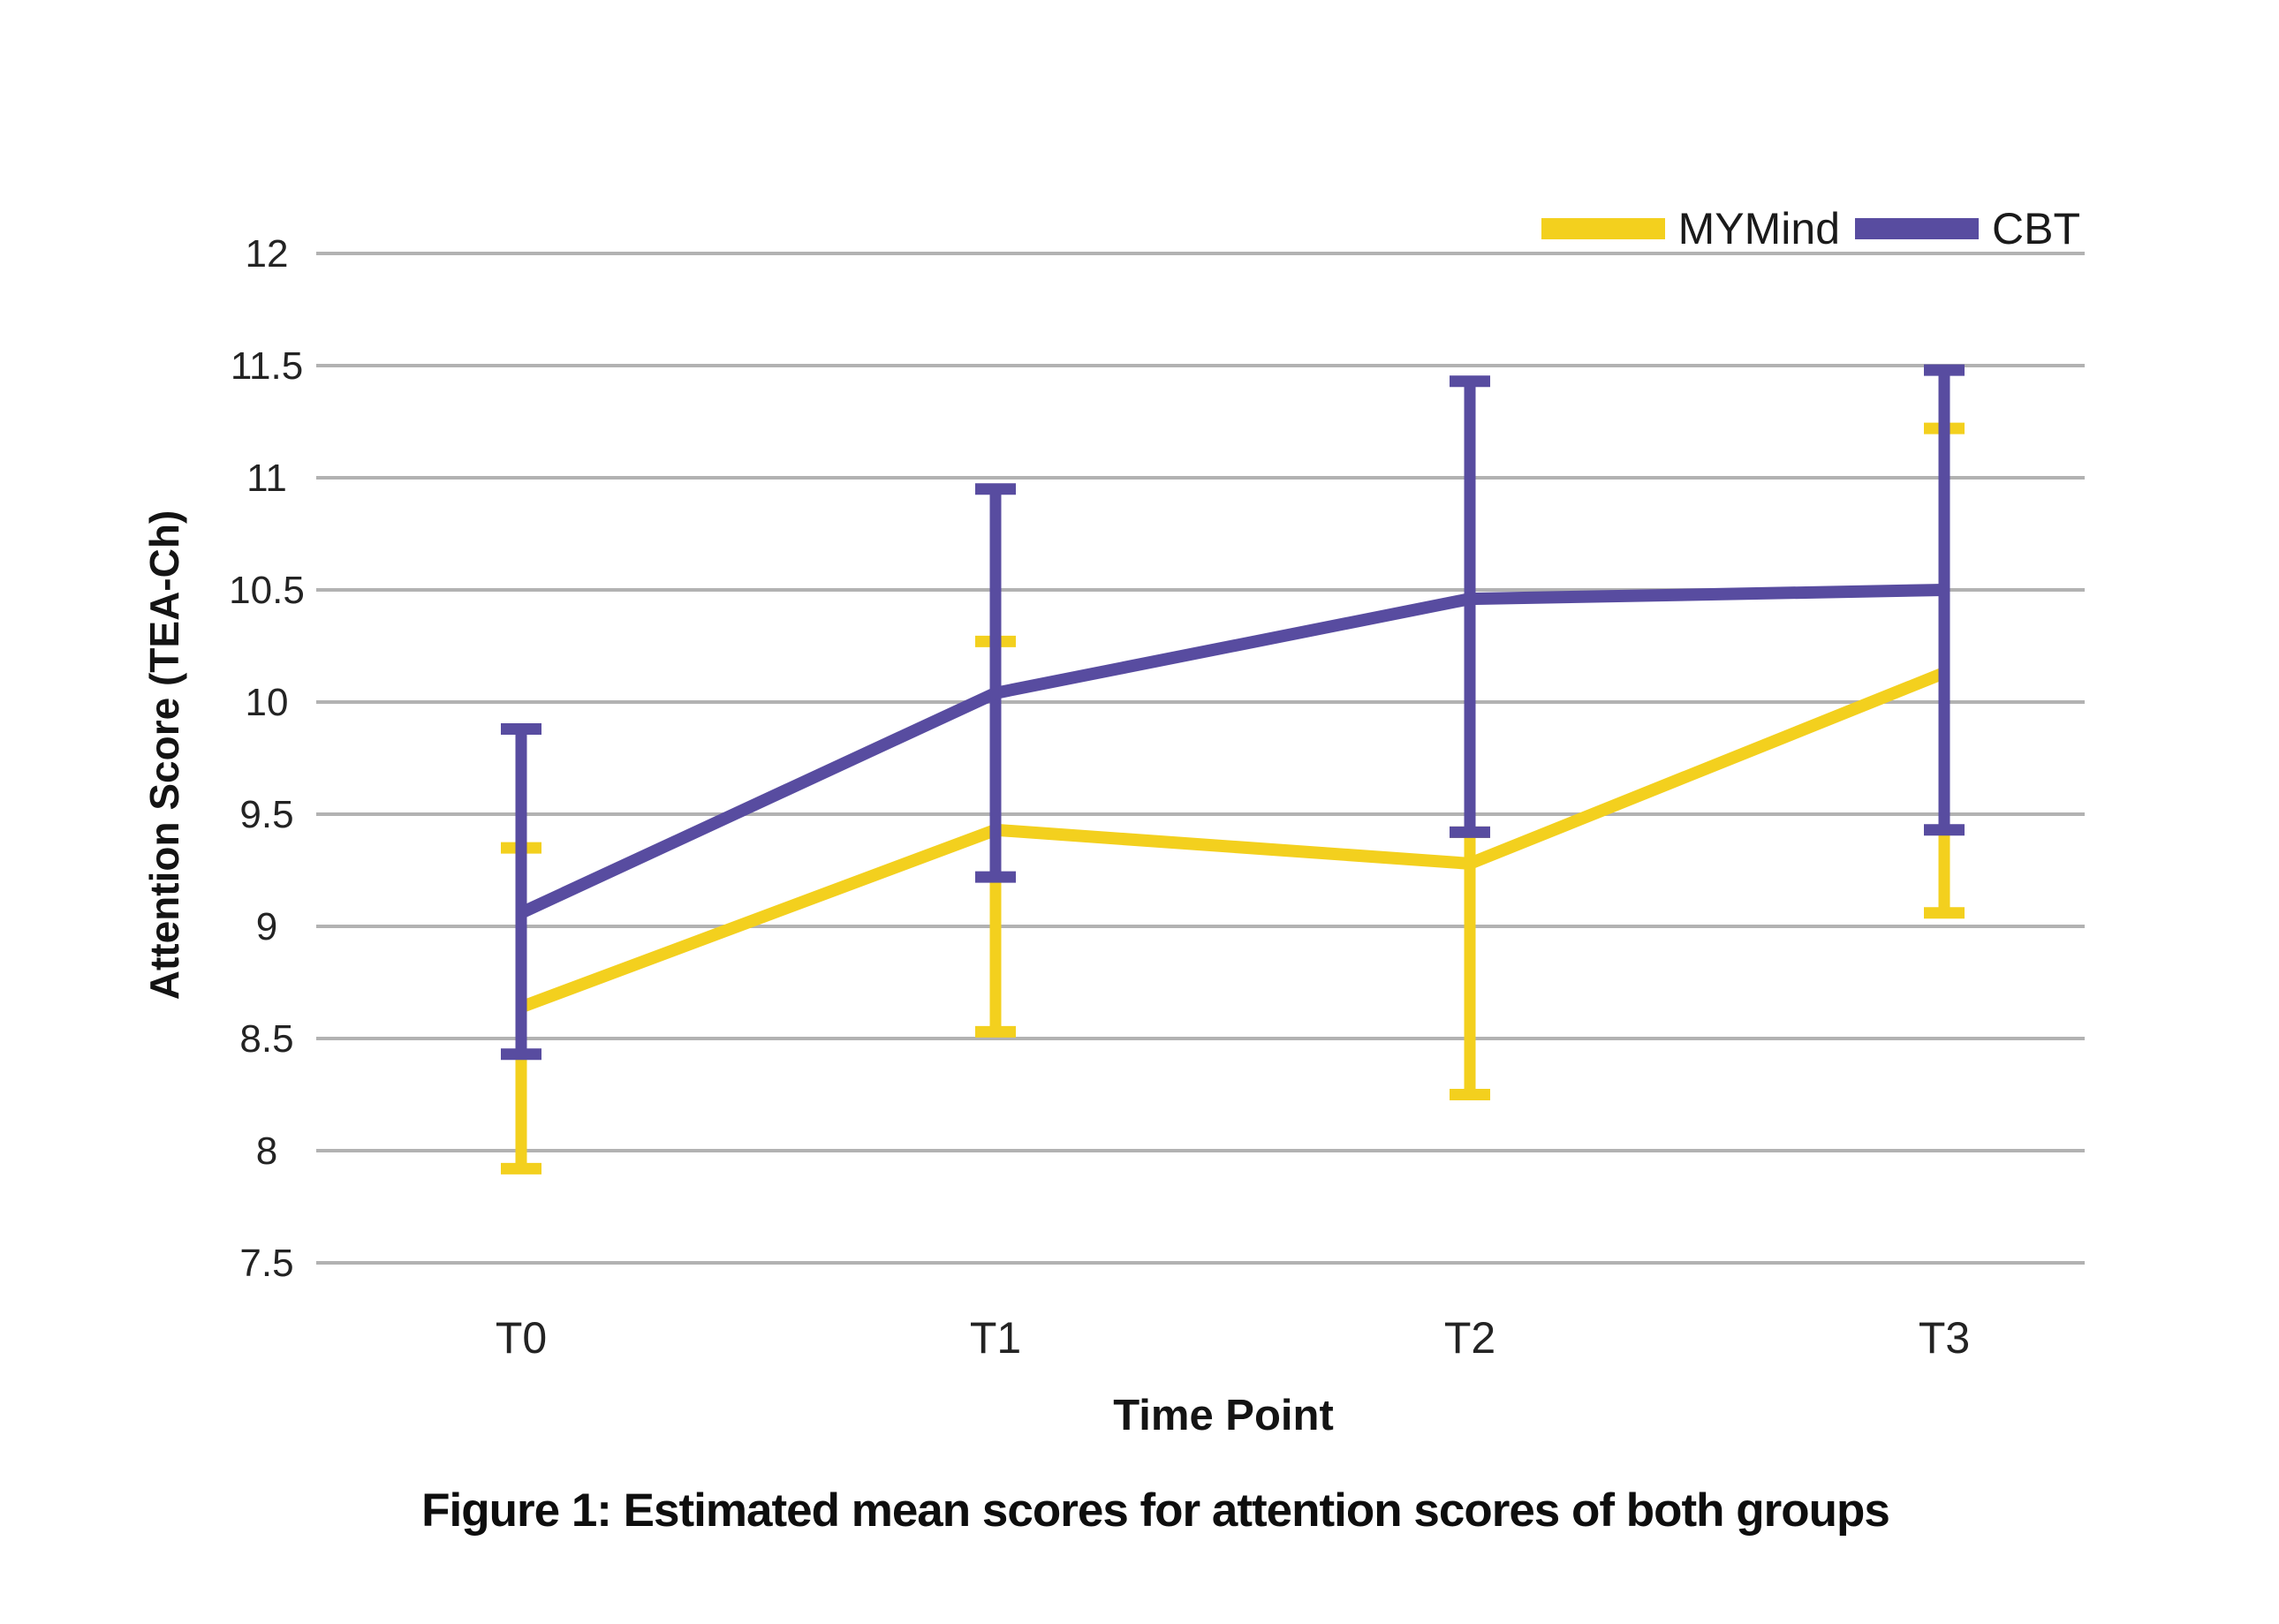 The width and height of the screenshot is (2279, 1624). What do you see at coordinates (267, 590) in the screenshot?
I see `y-tick-label: 10.5` at bounding box center [267, 590].